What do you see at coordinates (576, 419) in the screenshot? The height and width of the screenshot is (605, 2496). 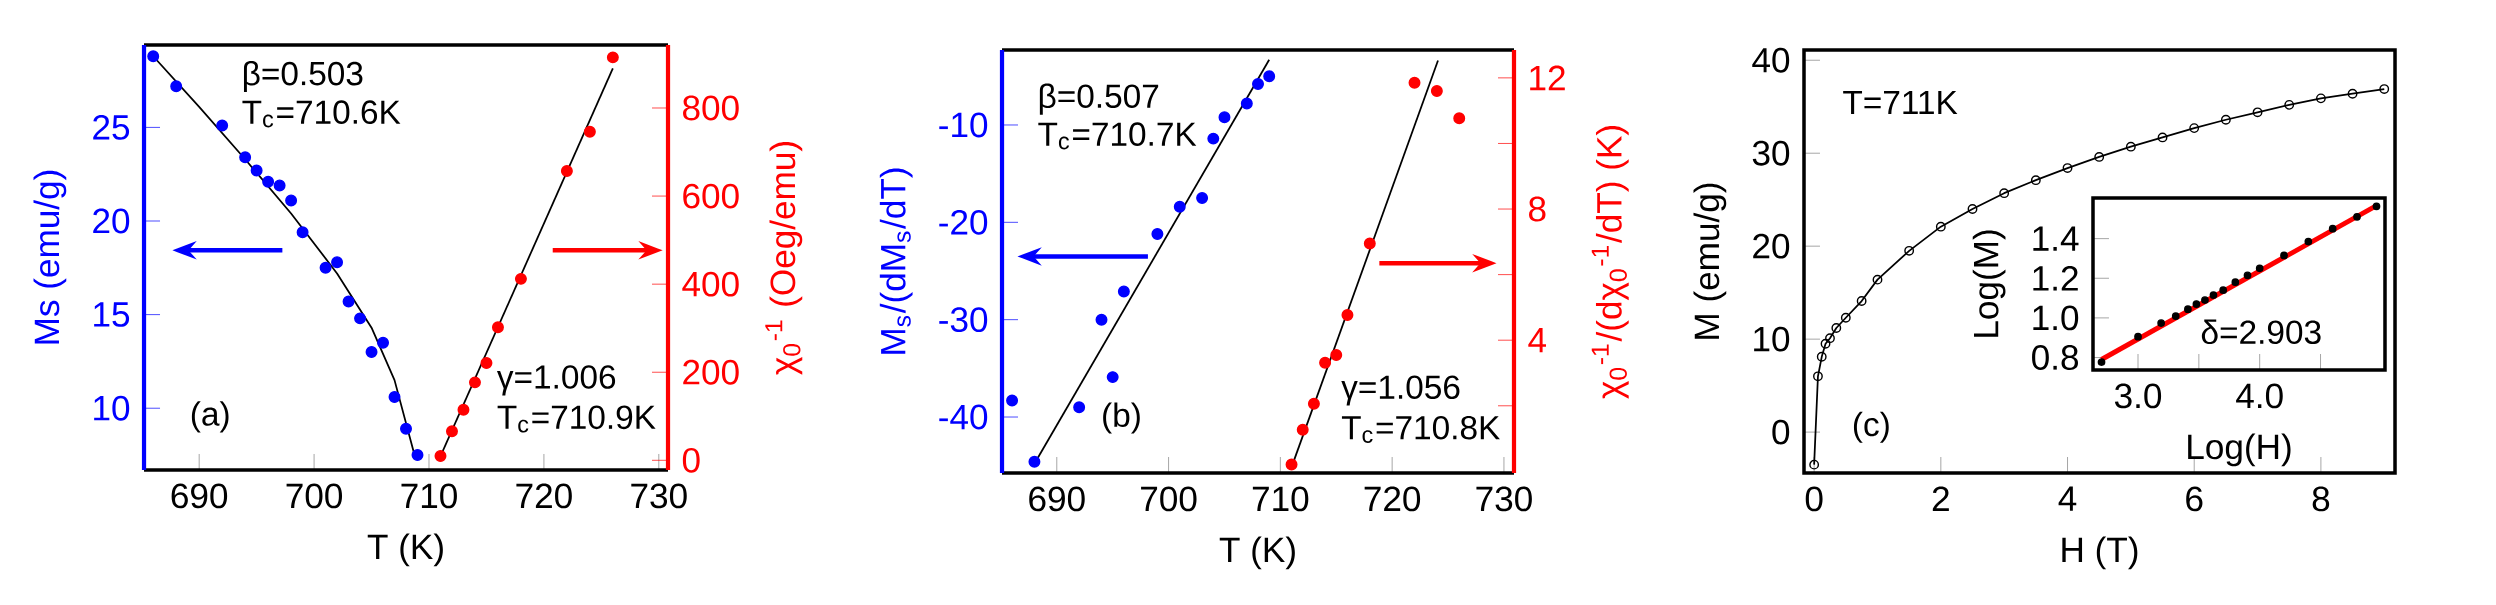 I see `annotation: T$_{c}$=710.9K` at bounding box center [576, 419].